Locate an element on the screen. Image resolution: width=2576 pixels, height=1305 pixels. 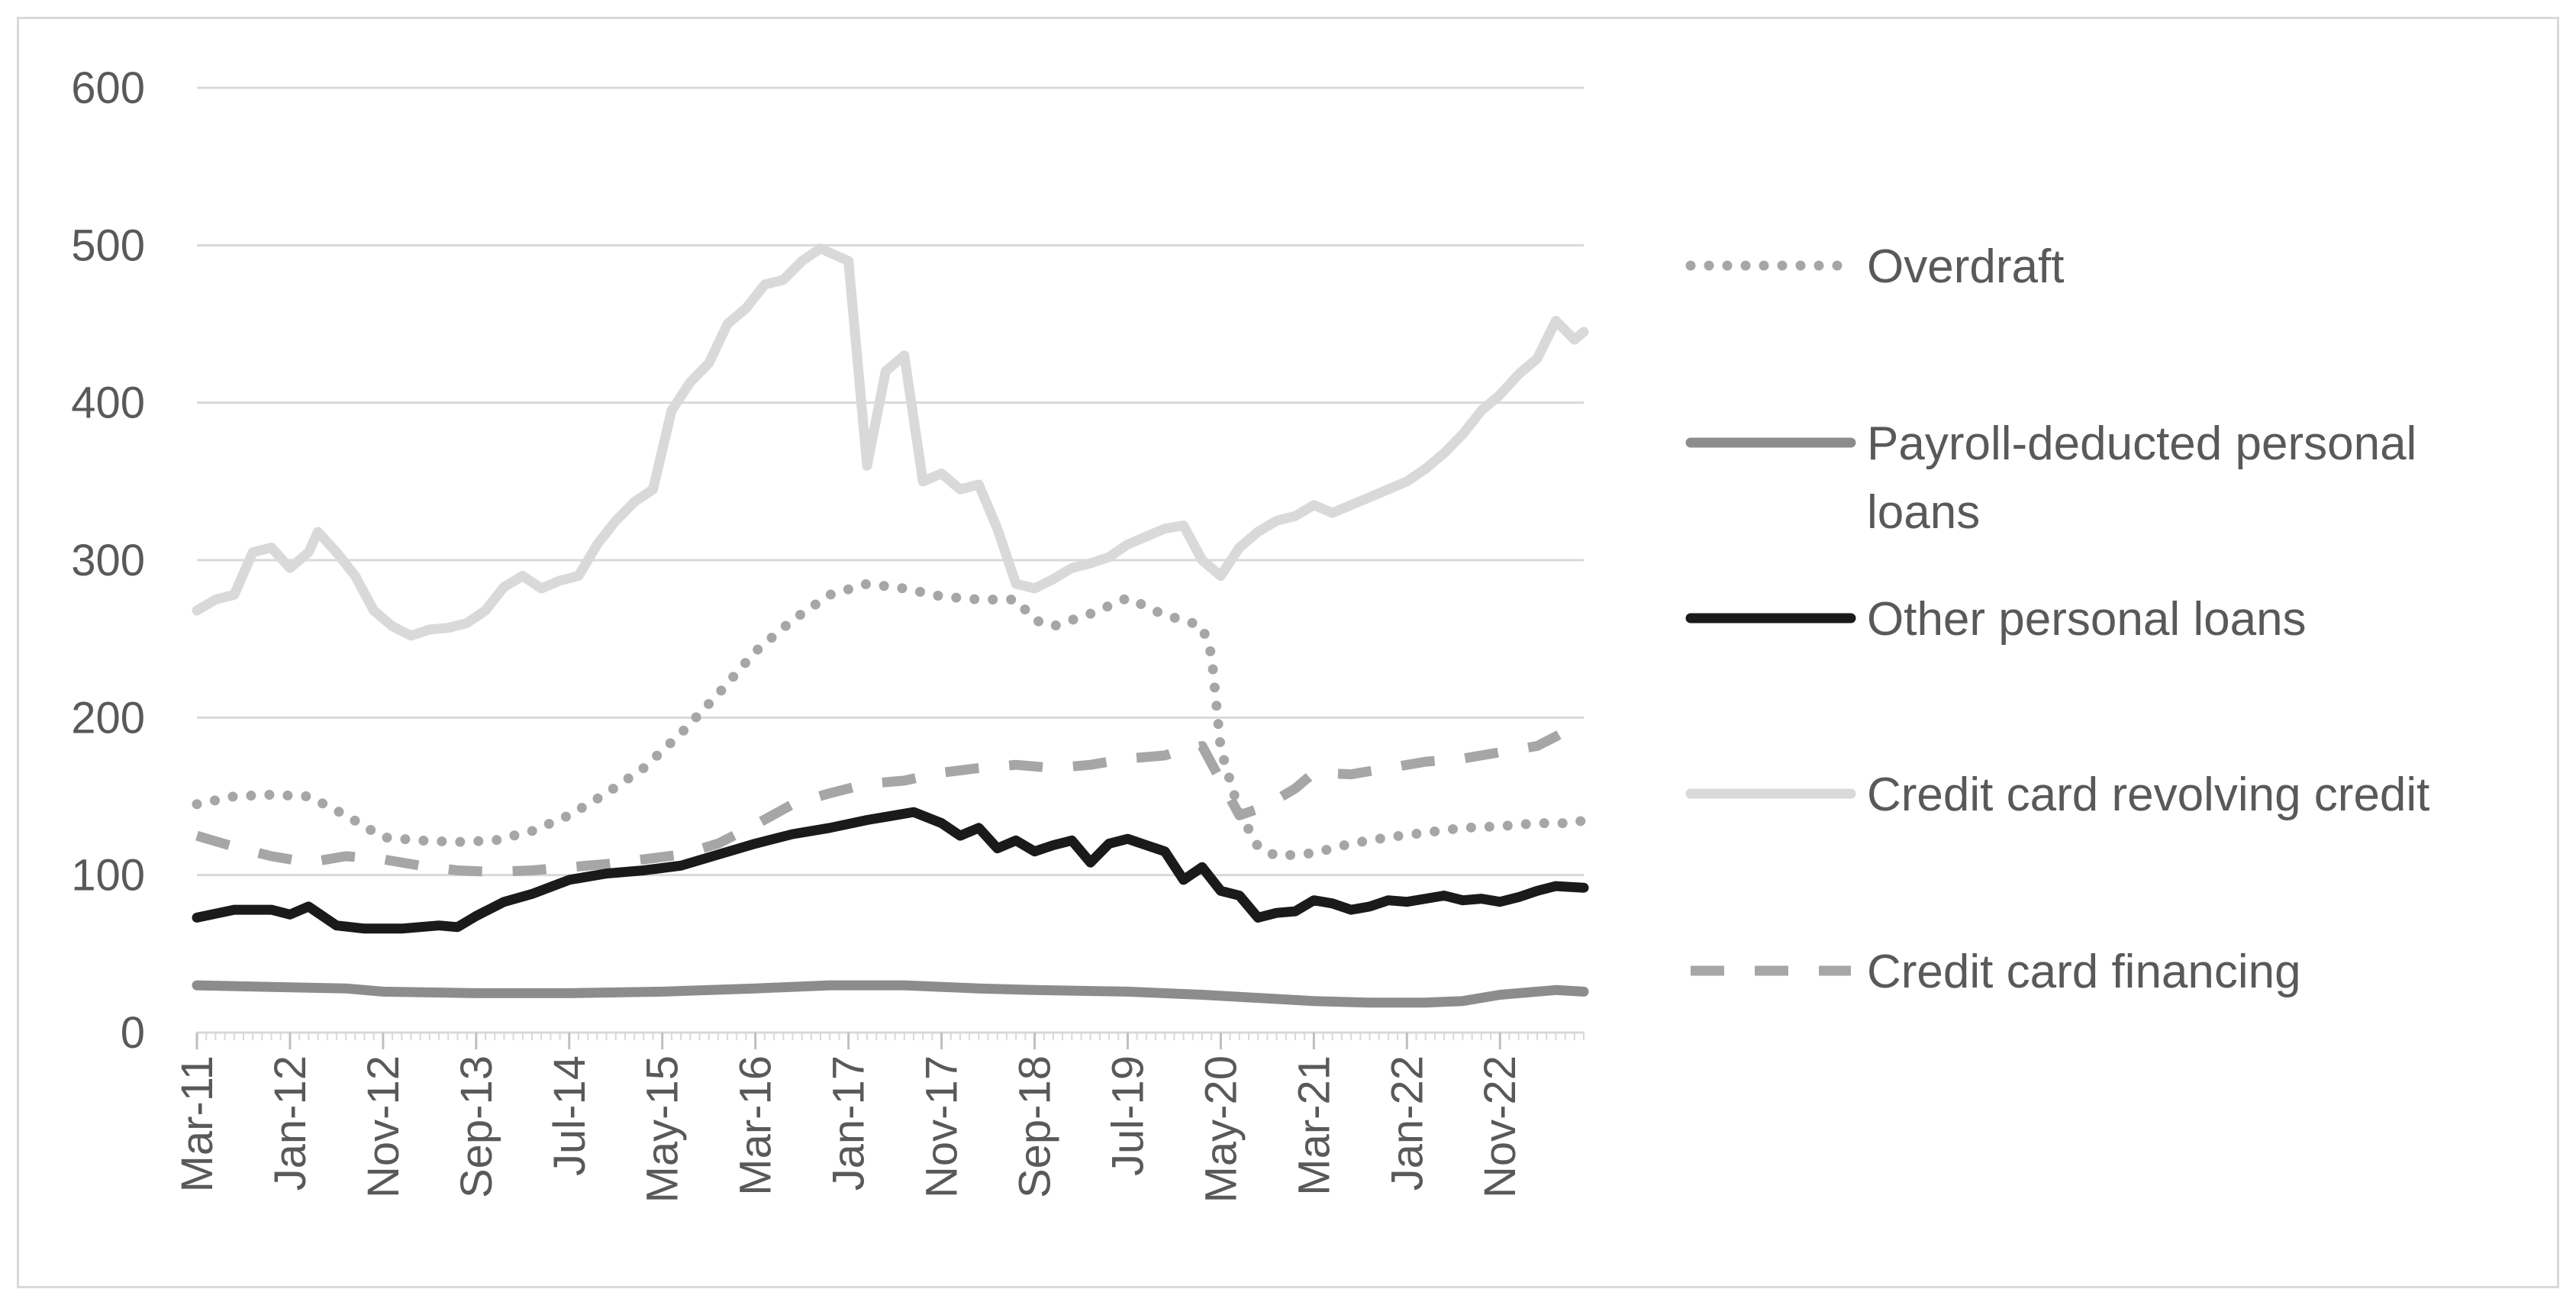
x-tick-label: Jan-12 is located at coordinates (290, 1123).